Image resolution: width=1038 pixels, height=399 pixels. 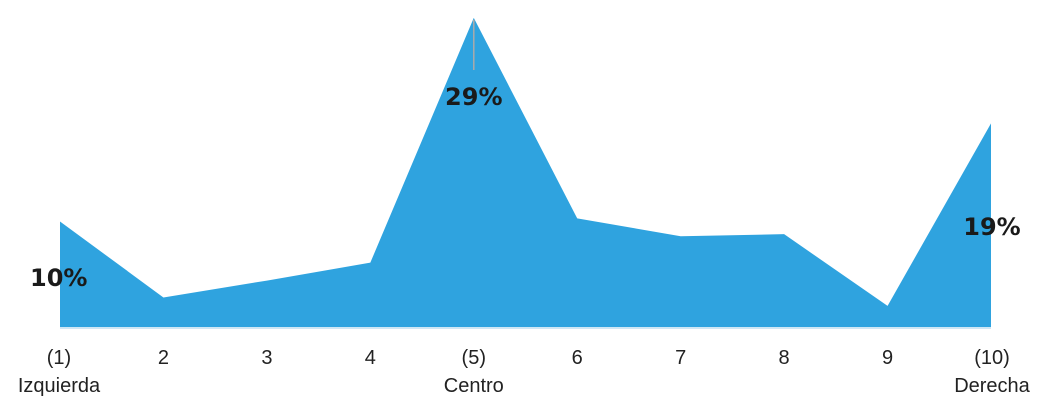 I want to click on x-tick-label-9: 9, so click(x=887, y=358).